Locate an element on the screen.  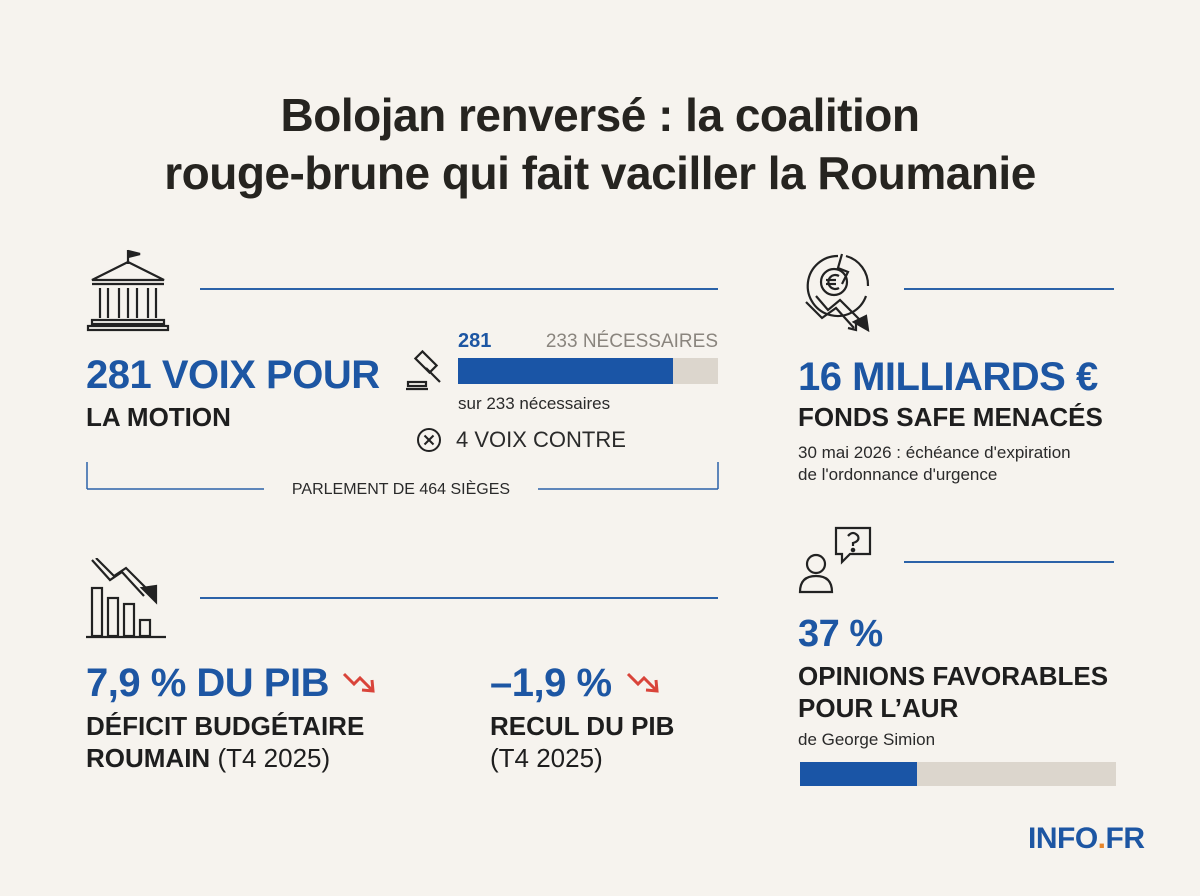
gdp-subline-1: RECUL DU PIB is located at coordinates (582, 726).